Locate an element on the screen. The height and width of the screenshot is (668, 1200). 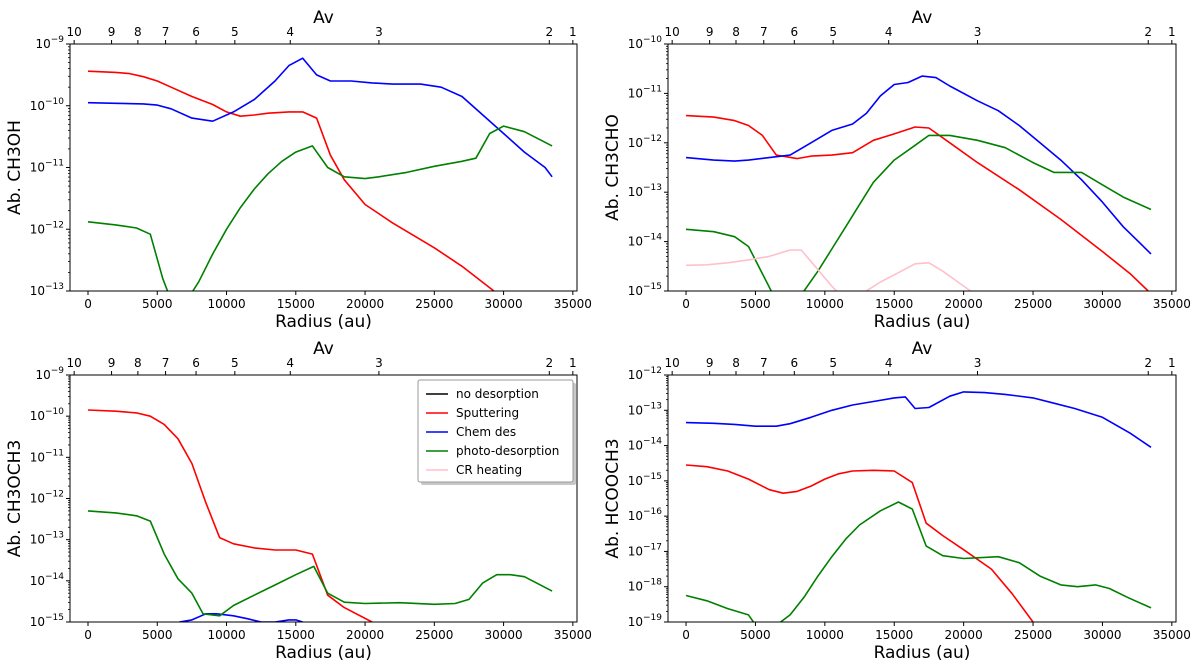
panel-2-xlabel: Radius (au) is located at coordinates (922, 322).